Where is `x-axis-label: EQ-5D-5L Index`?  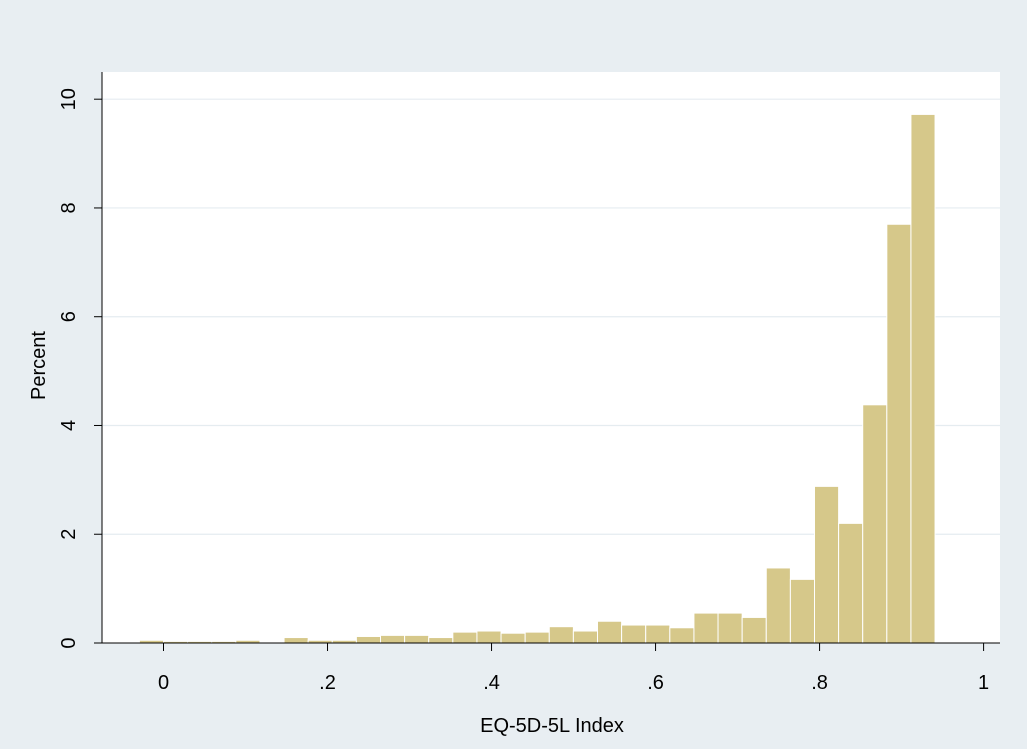 x-axis-label: EQ-5D-5L Index is located at coordinates (552, 726).